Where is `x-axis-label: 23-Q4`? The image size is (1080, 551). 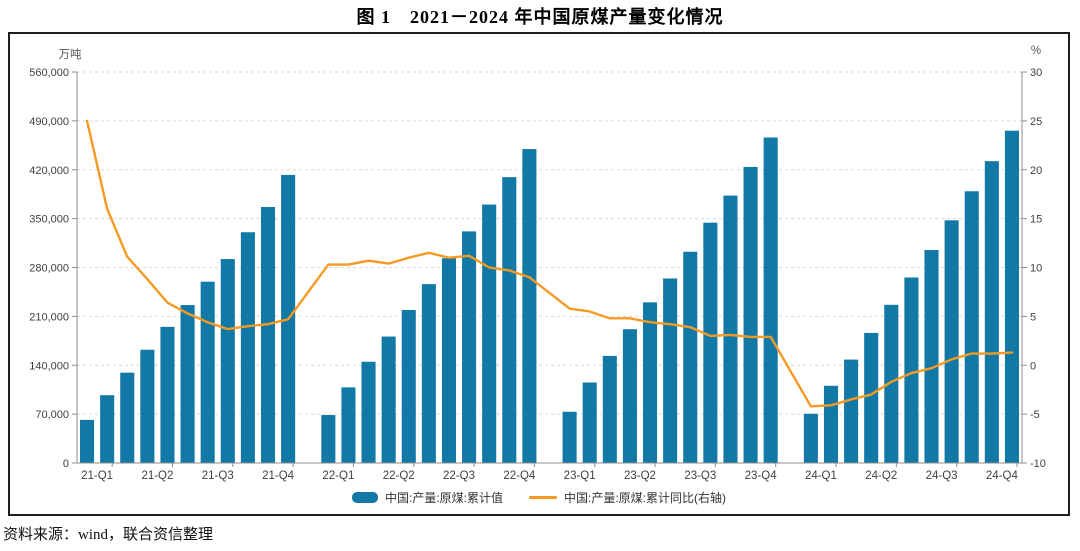 x-axis-label: 23-Q4 is located at coordinates (761, 476).